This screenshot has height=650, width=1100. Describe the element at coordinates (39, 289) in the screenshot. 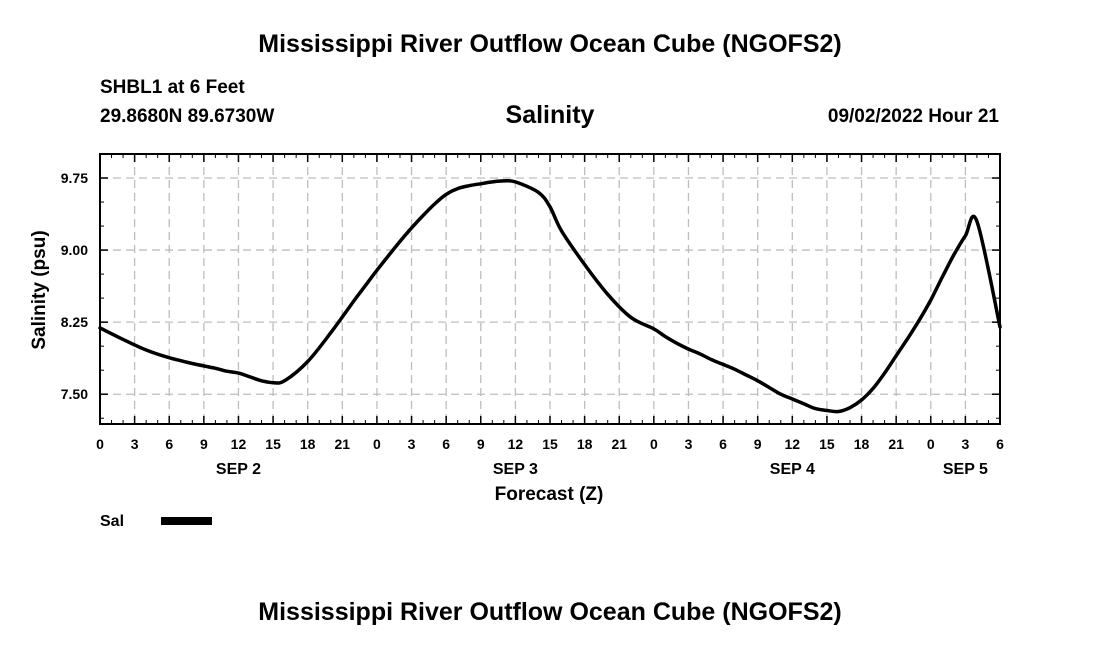

I see `y-axis-label: Salinity (psu)` at that location.